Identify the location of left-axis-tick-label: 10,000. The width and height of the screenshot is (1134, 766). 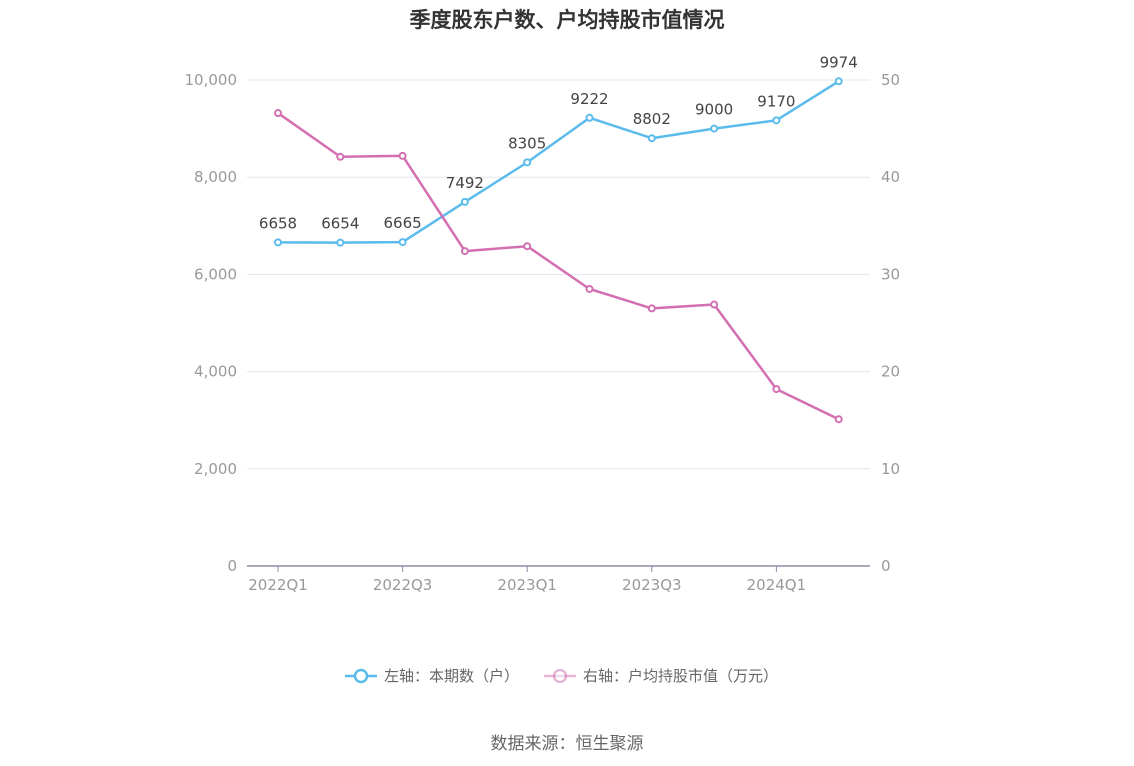
(211, 80).